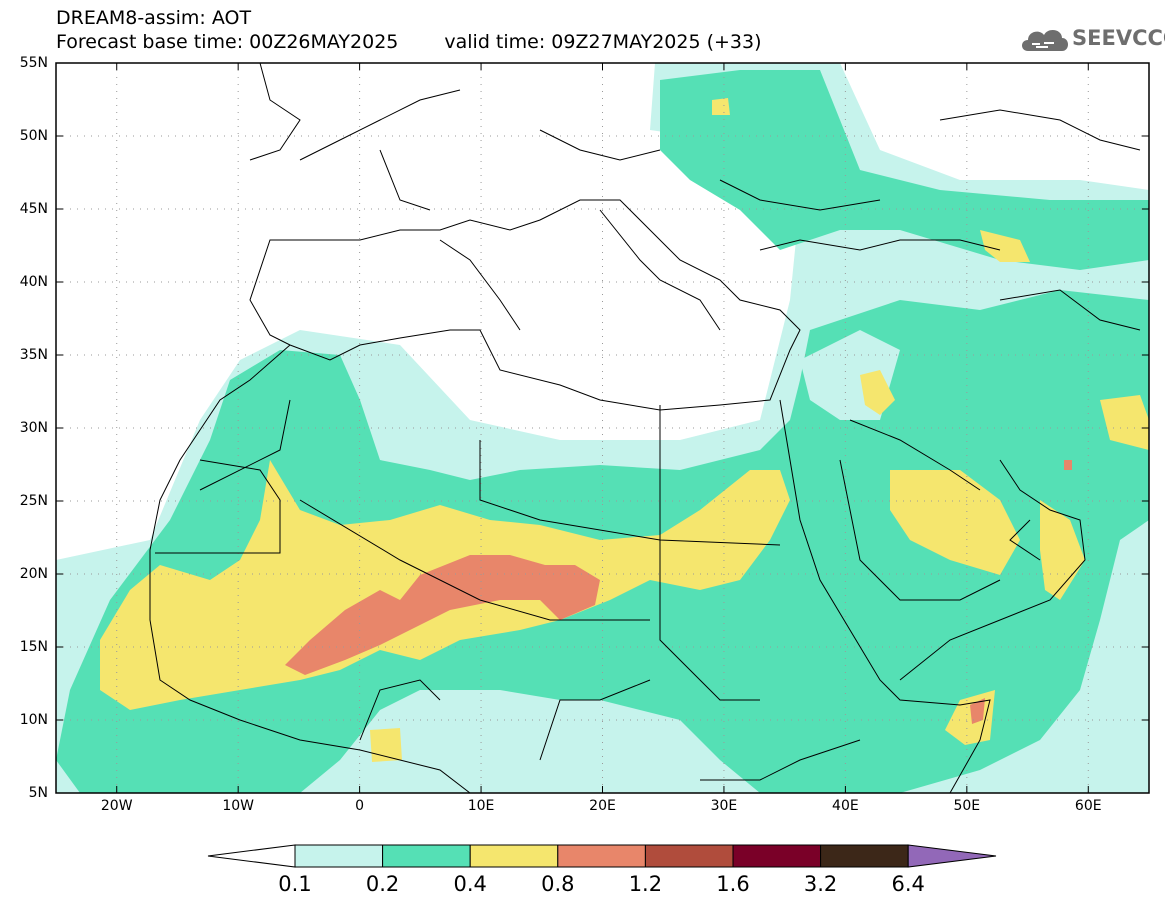  What do you see at coordinates (33, 282) in the screenshot?
I see `lat-label: 40N` at bounding box center [33, 282].